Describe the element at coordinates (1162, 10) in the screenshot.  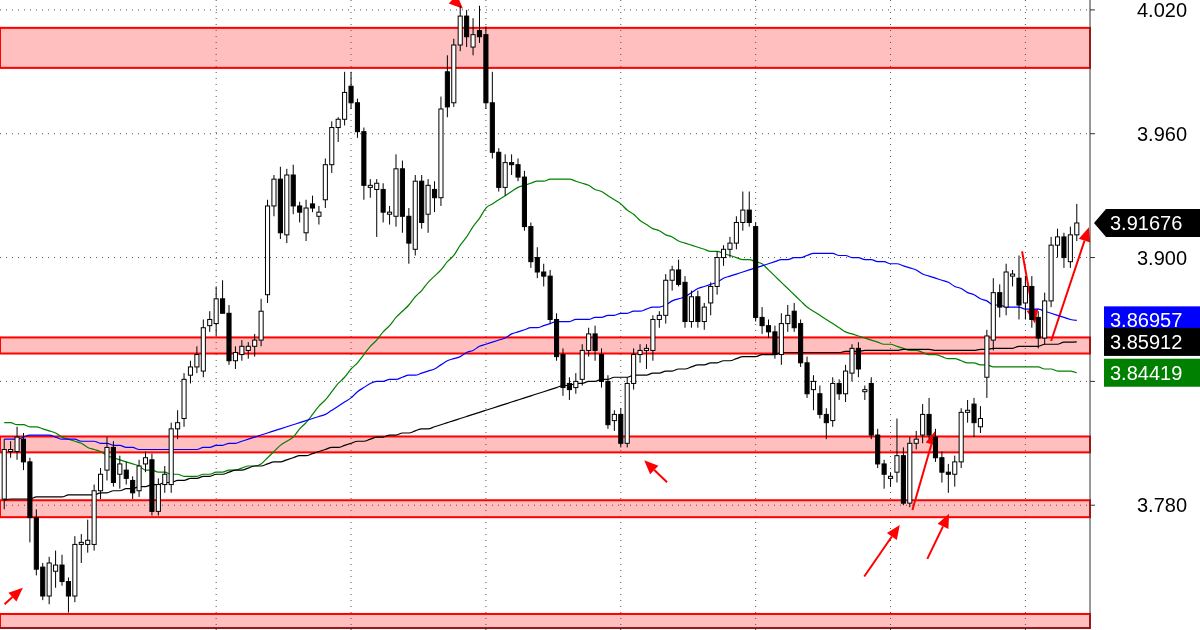
I see `y-tick-label: 4.020` at that location.